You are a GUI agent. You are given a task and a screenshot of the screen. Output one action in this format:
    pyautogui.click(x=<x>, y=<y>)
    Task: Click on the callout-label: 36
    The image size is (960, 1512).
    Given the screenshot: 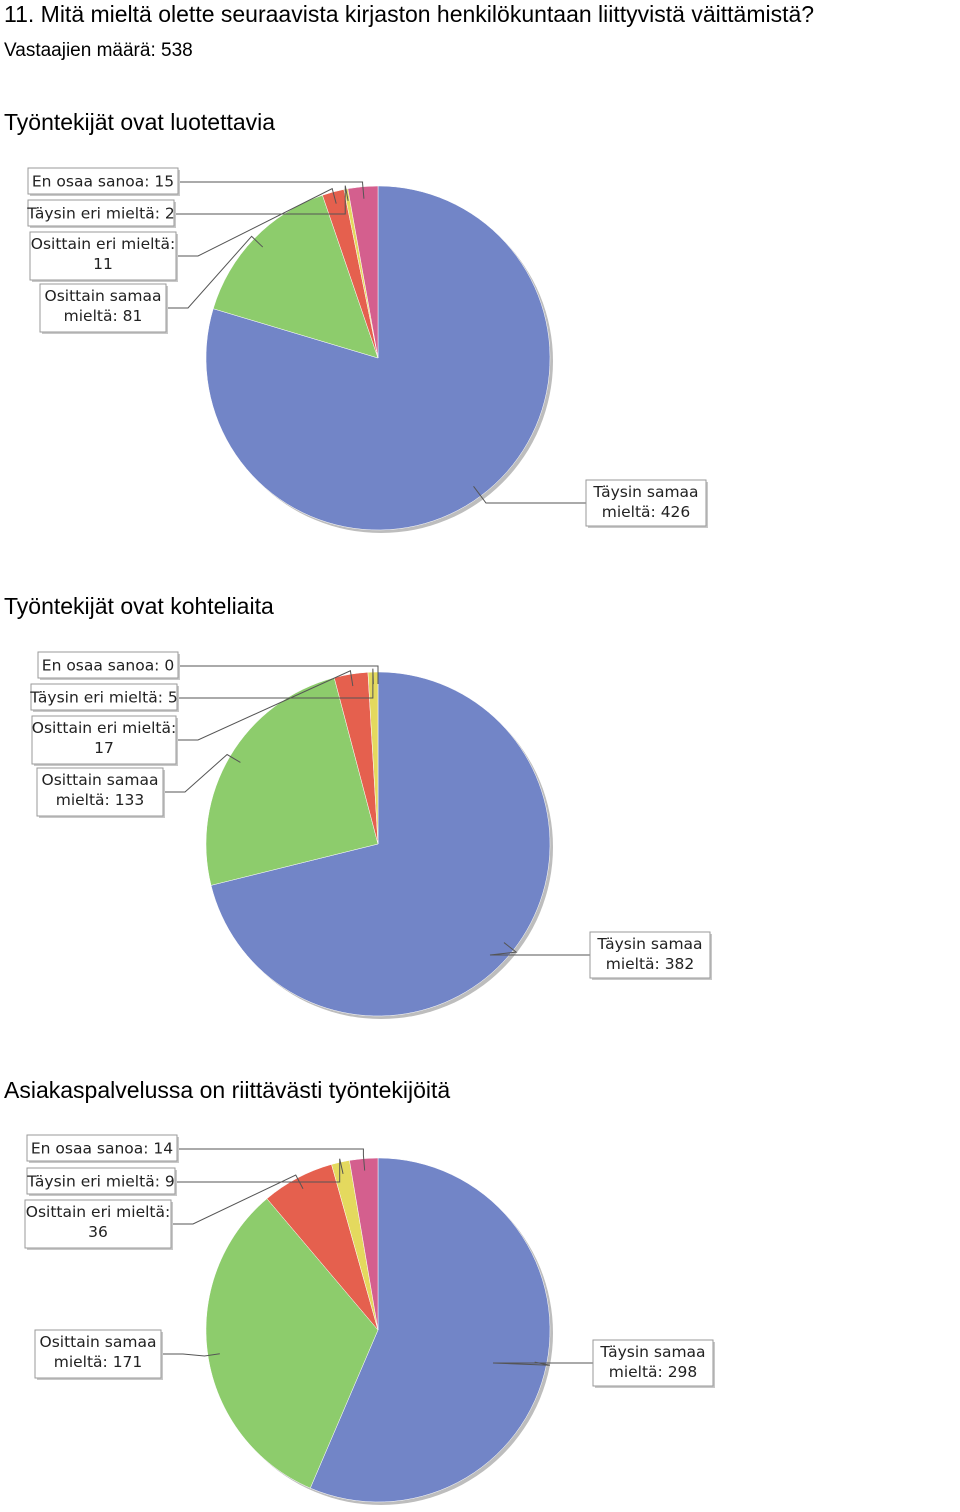 What is the action you would take?
    pyautogui.click(x=98, y=1232)
    